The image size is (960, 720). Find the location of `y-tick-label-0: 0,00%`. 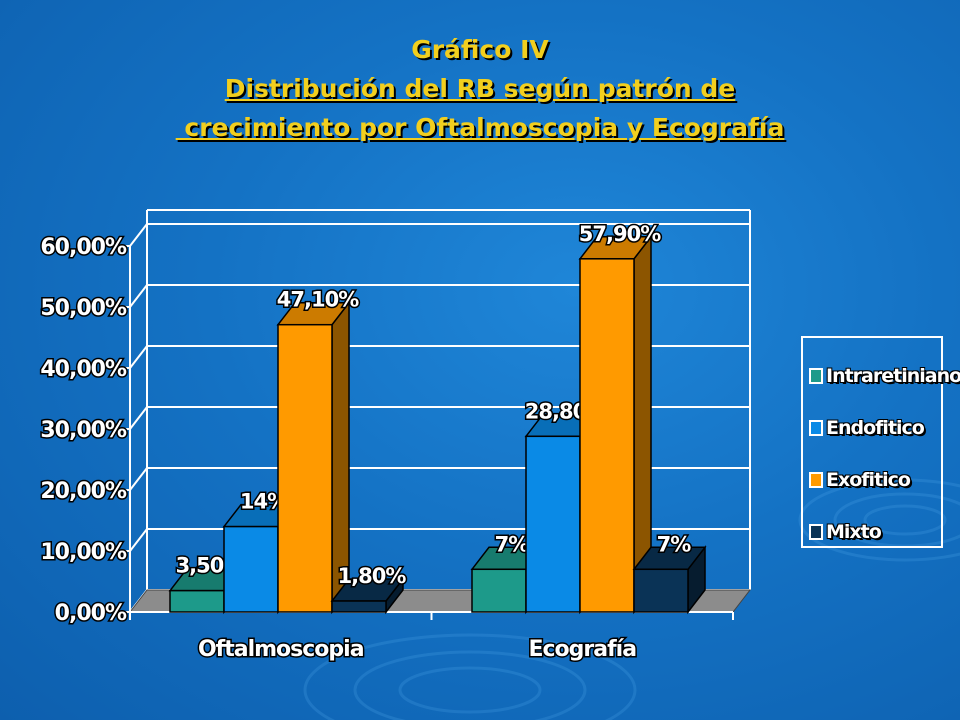

y-tick-label-0: 0,00% is located at coordinates (91, 613).